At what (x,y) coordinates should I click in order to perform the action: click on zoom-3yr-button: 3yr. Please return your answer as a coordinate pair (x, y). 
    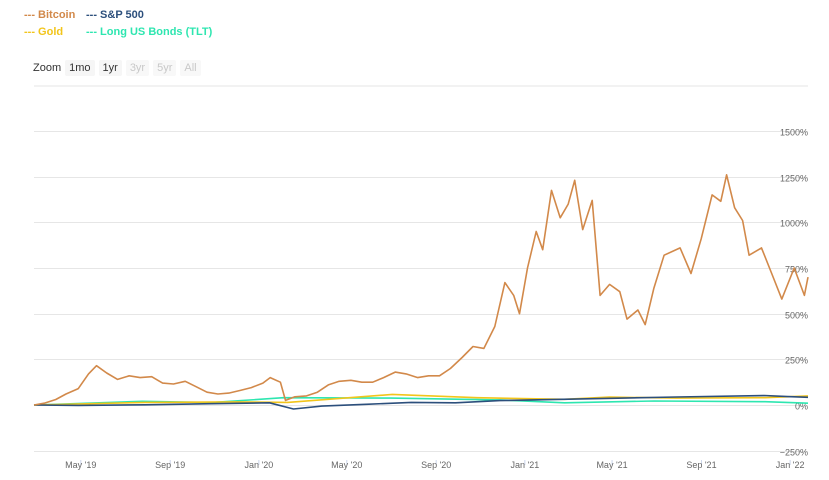
    Looking at the image, I should click on (137, 68).